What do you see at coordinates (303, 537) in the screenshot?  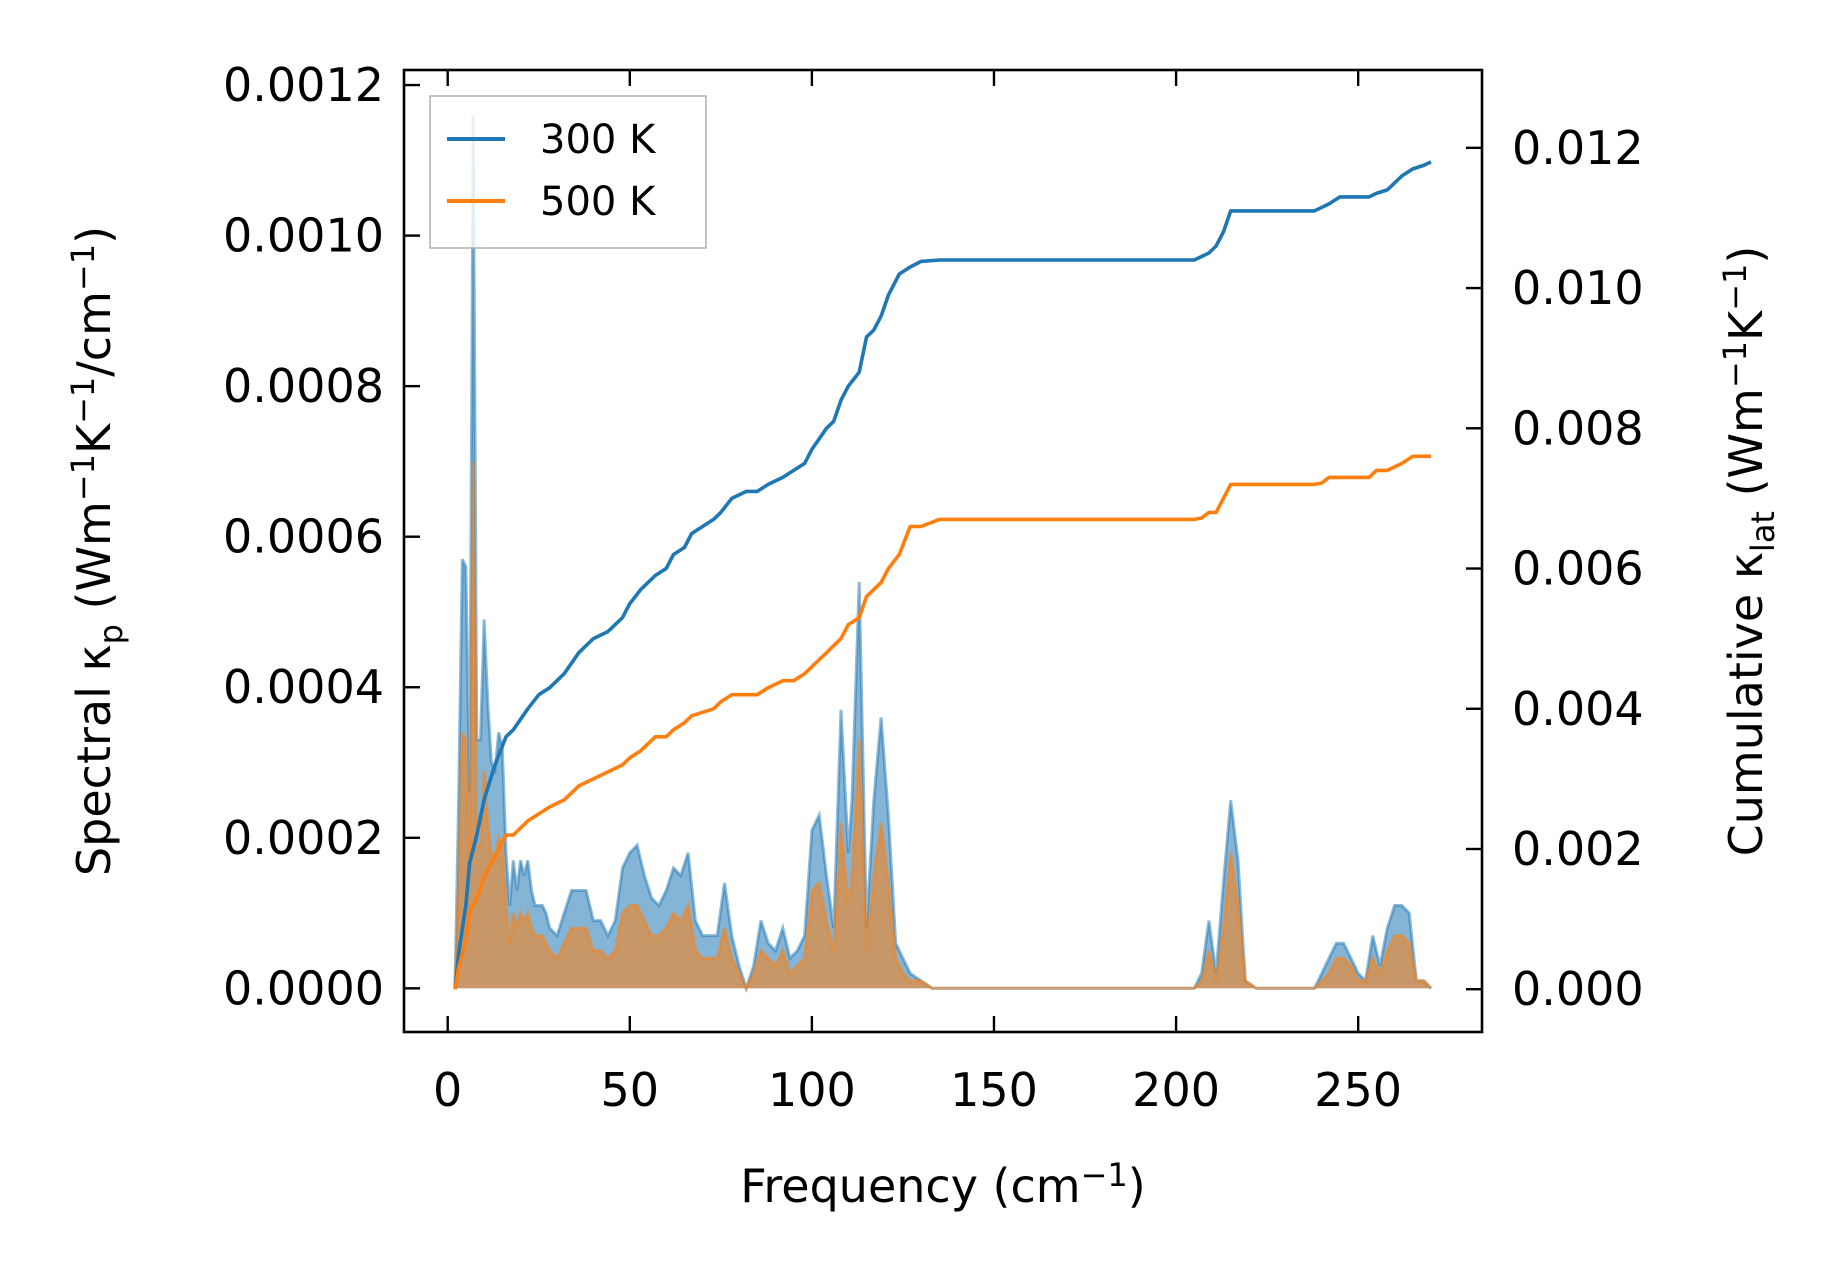 I see `y-left-tick-label: 0.0006` at bounding box center [303, 537].